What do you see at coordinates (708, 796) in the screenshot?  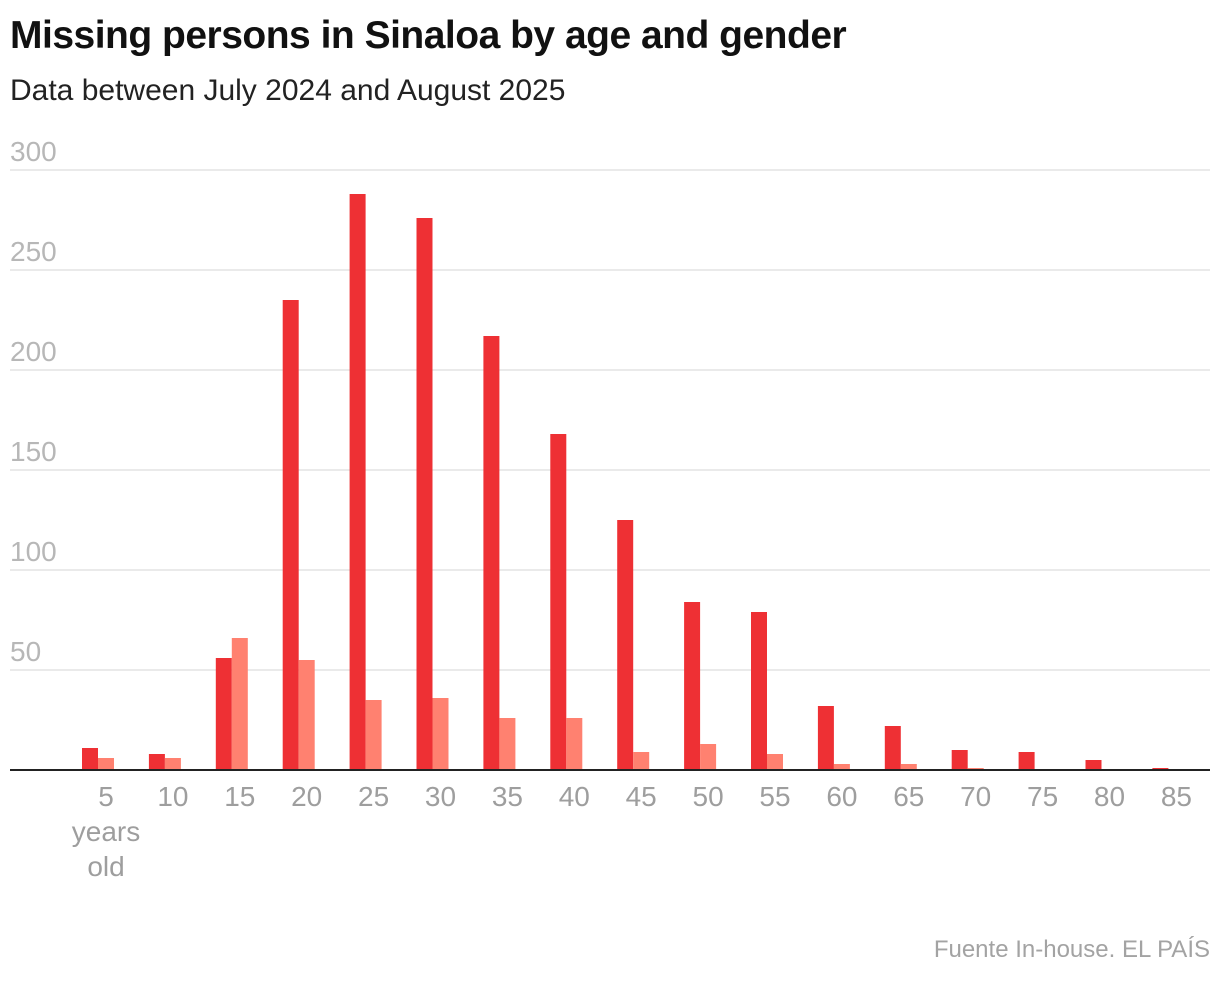 I see `x-tick-label: 50` at bounding box center [708, 796].